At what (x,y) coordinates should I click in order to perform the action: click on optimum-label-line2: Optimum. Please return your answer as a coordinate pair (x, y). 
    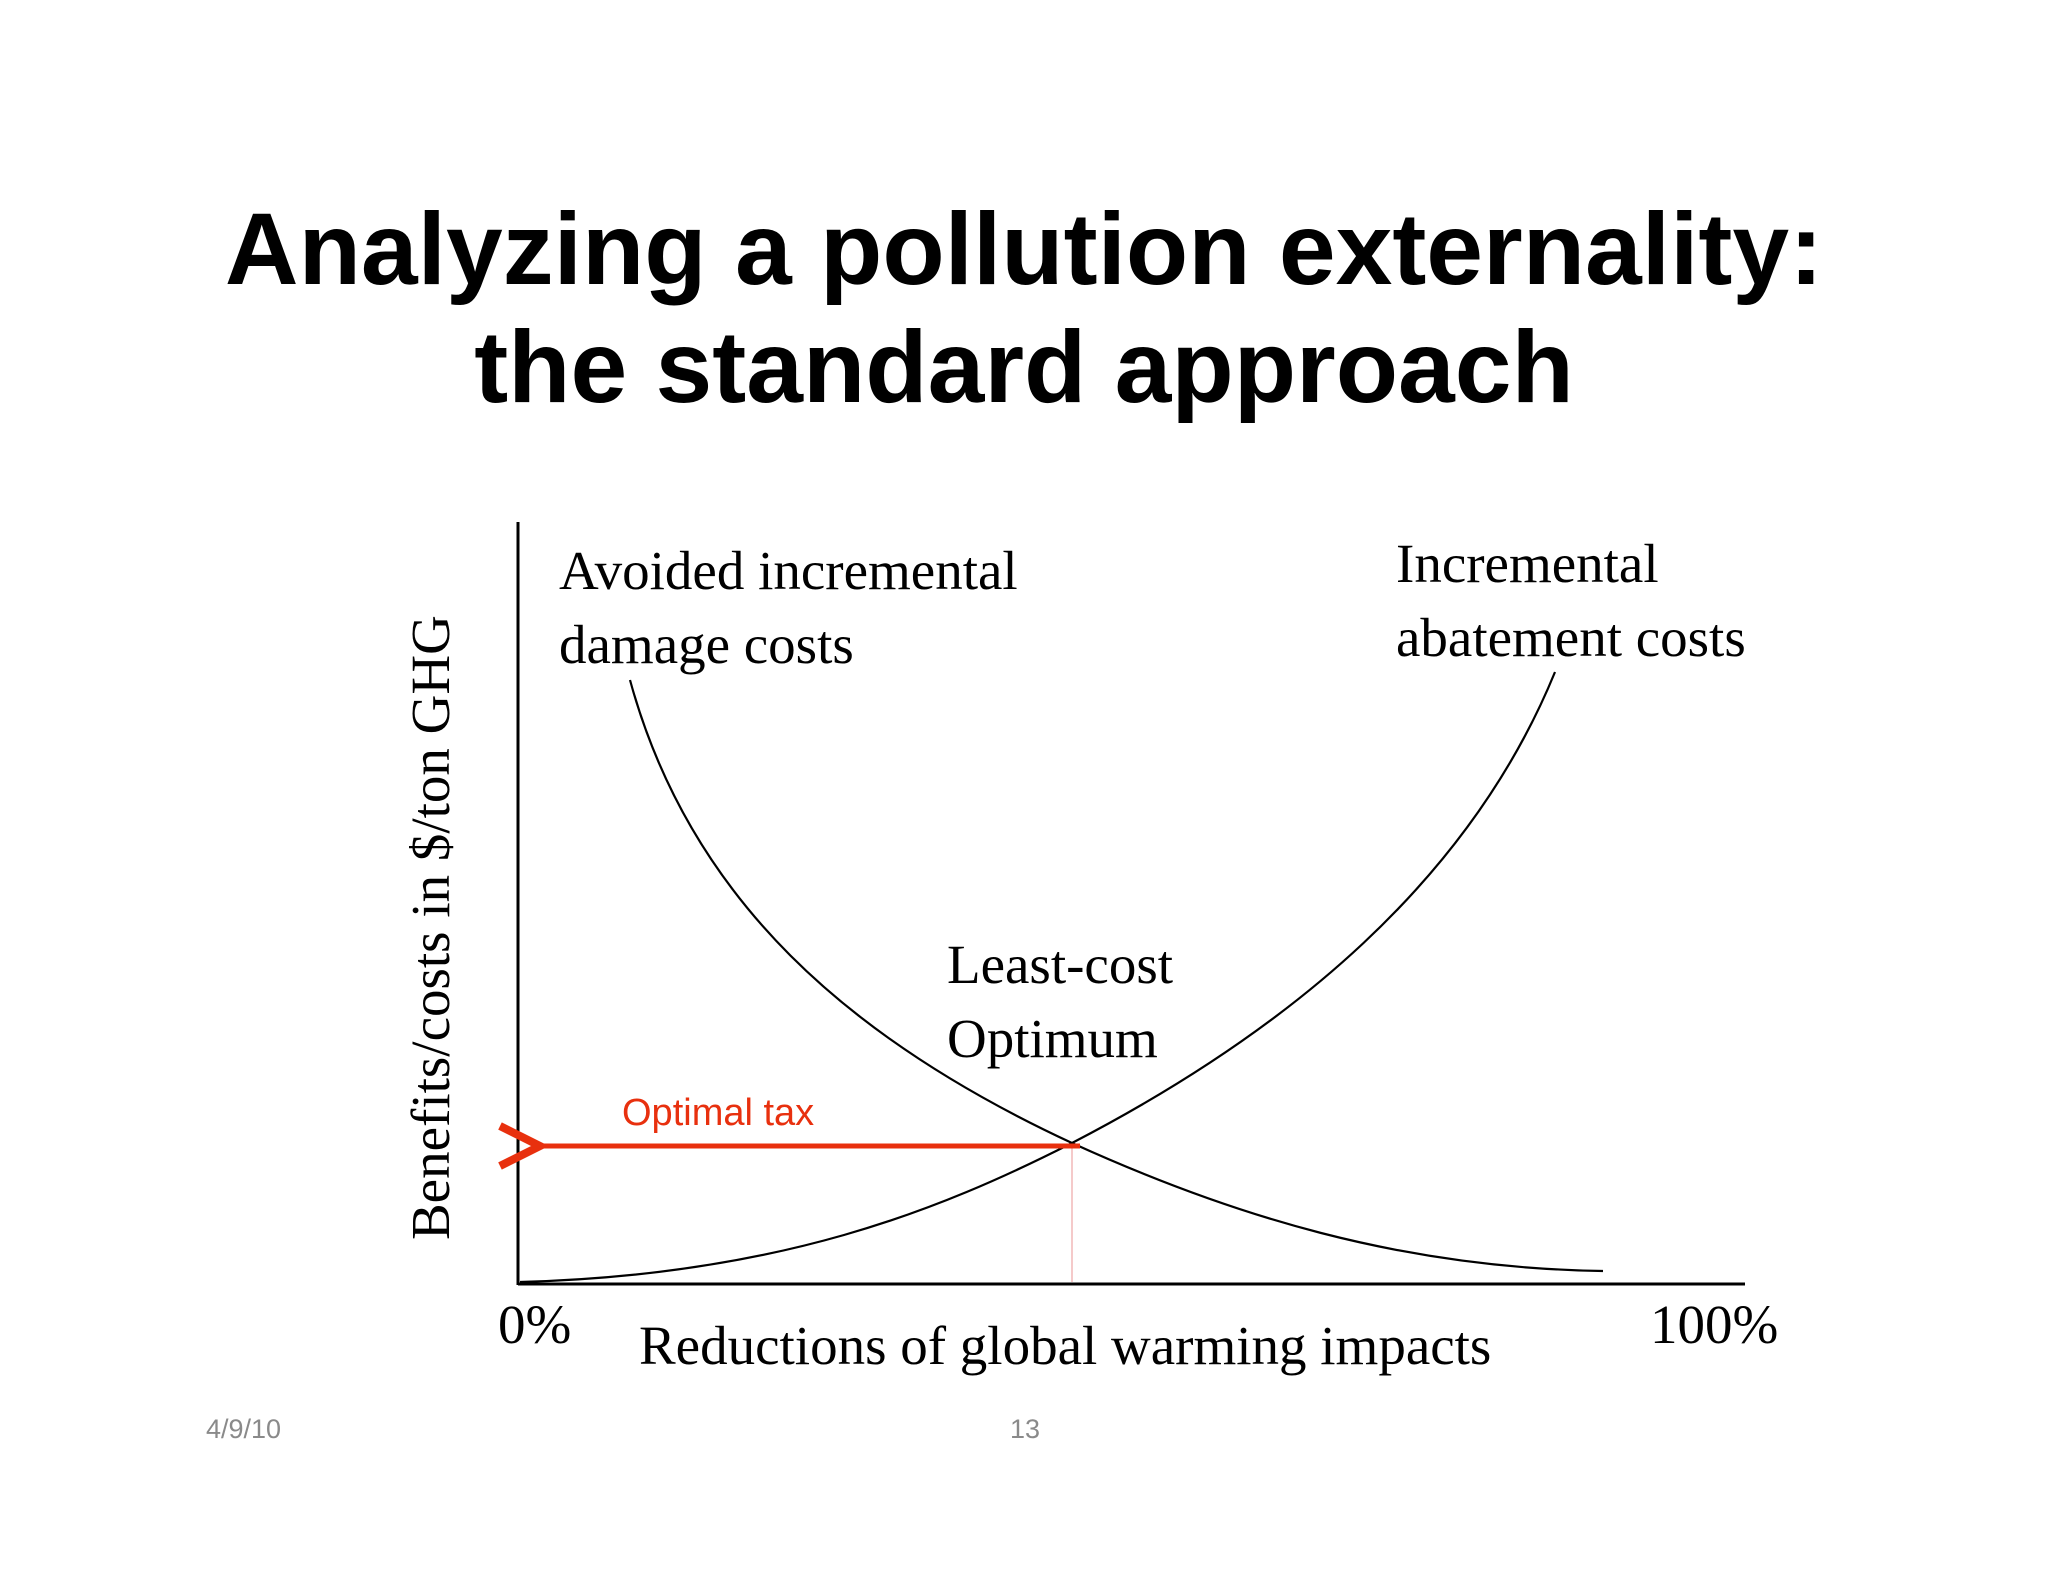
    Looking at the image, I should click on (1052, 1038).